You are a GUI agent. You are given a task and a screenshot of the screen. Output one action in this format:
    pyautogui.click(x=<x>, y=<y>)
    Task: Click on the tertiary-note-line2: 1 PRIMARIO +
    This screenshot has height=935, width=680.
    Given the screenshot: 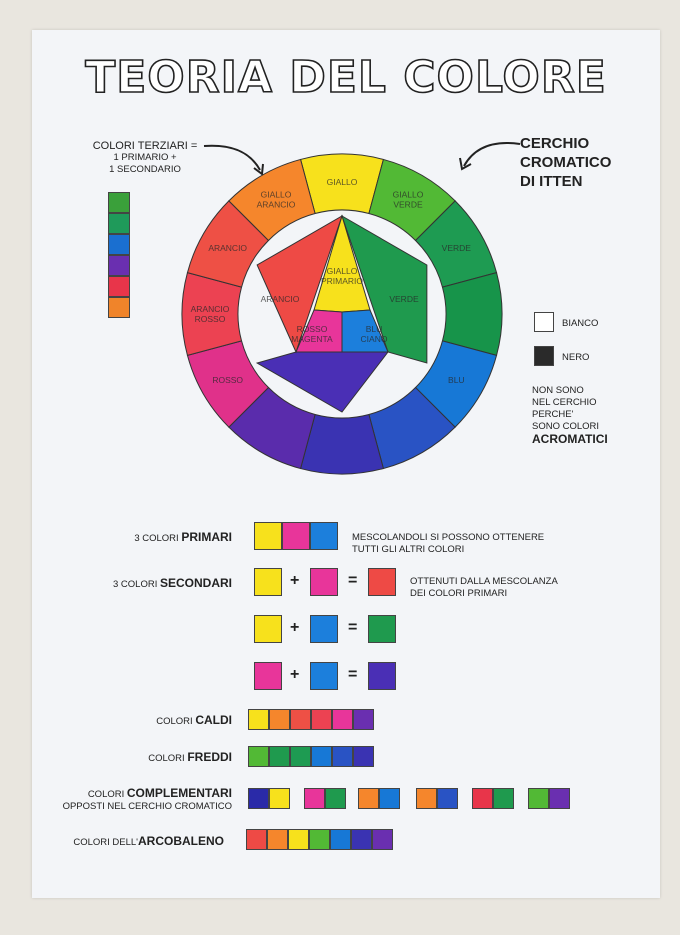 What is the action you would take?
    pyautogui.click(x=145, y=157)
    